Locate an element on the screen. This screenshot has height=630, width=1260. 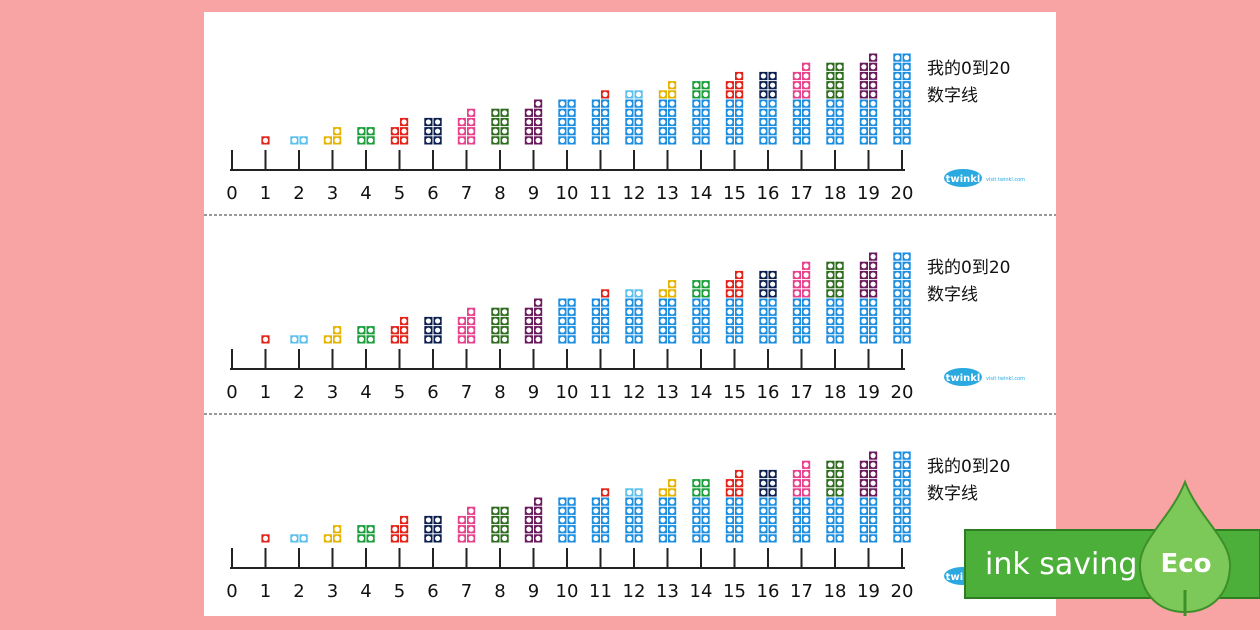
number-label: 7 is located at coordinates (466, 392).